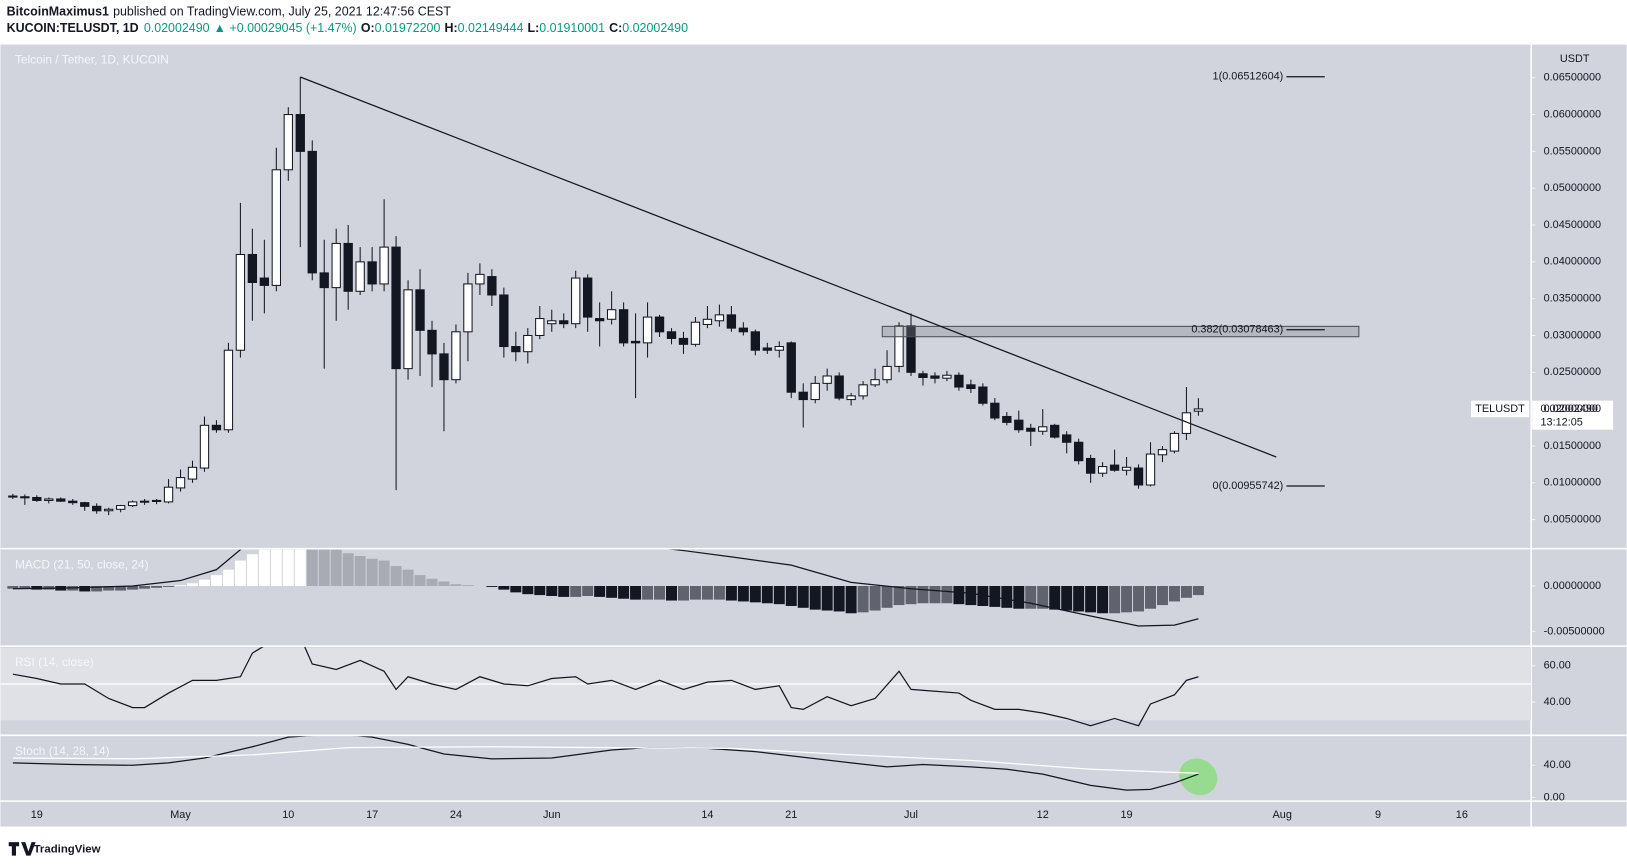 The height and width of the screenshot is (867, 1627). Describe the element at coordinates (1248, 77) in the screenshot. I see `fib-label: 1(0.06512604)` at that location.